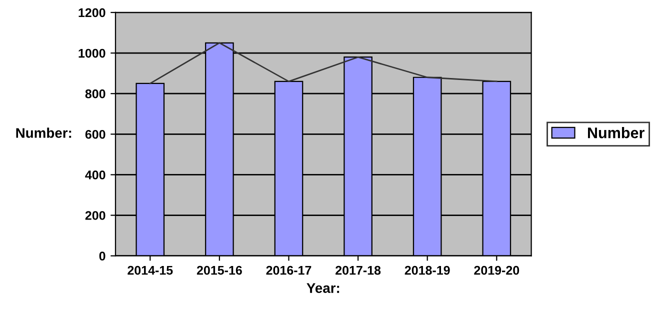 The width and height of the screenshot is (660, 312). I want to click on y-tick-label: 800, so click(95, 93).